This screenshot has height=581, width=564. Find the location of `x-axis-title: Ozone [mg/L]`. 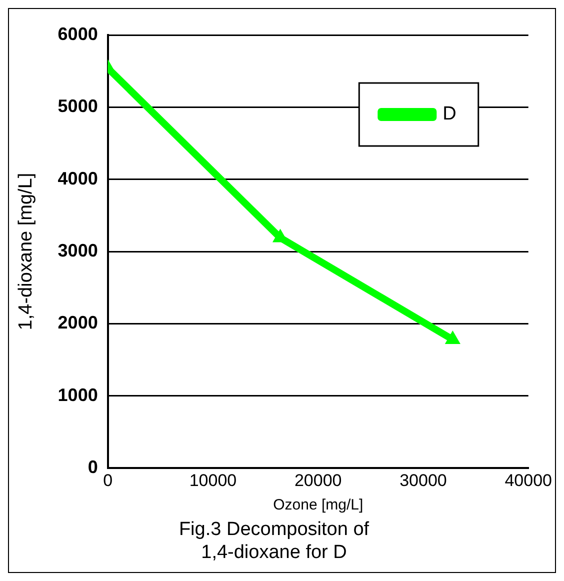

x-axis-title: Ozone [mg/L] is located at coordinates (318, 505).